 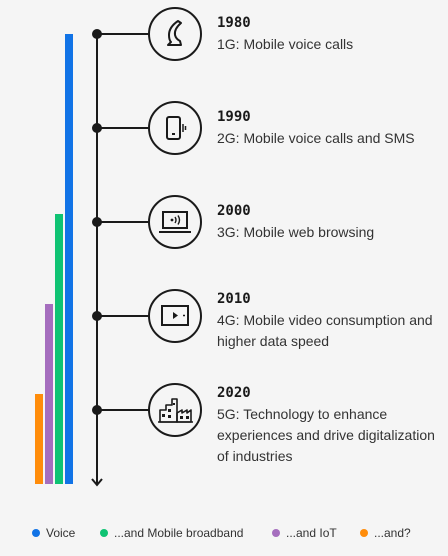 What do you see at coordinates (311, 533) in the screenshot?
I see `legend-label: ...and IoT` at bounding box center [311, 533].